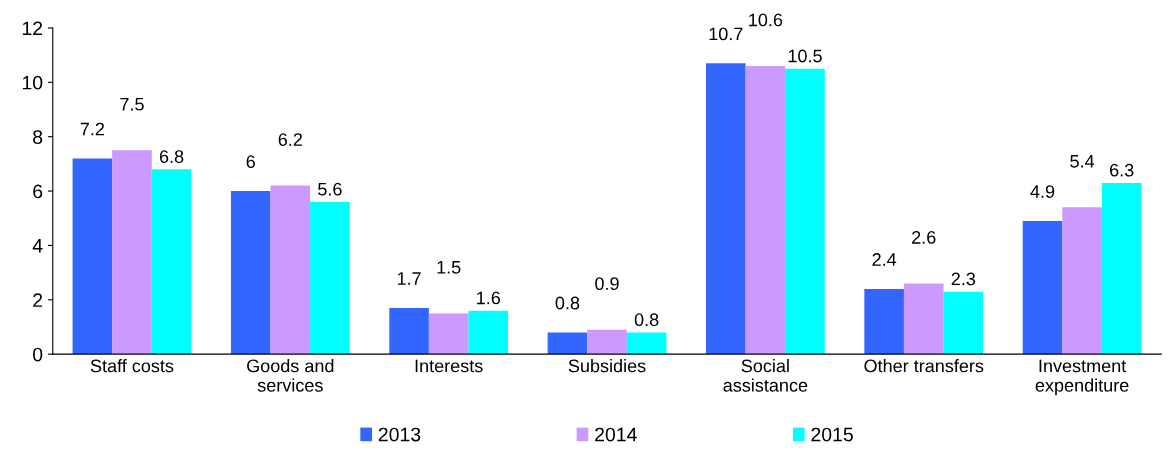 The width and height of the screenshot is (1173, 466). What do you see at coordinates (38, 191) in the screenshot?
I see `y-tick-label: 6` at bounding box center [38, 191].